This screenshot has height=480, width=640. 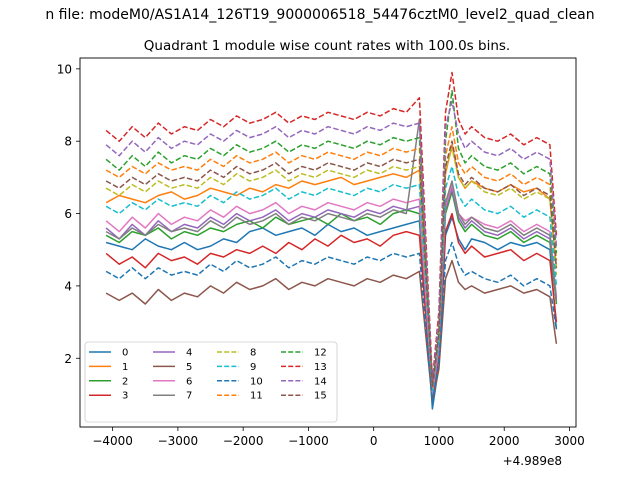 What do you see at coordinates (253, 353) in the screenshot?
I see `legend-label-8: 8` at bounding box center [253, 353].